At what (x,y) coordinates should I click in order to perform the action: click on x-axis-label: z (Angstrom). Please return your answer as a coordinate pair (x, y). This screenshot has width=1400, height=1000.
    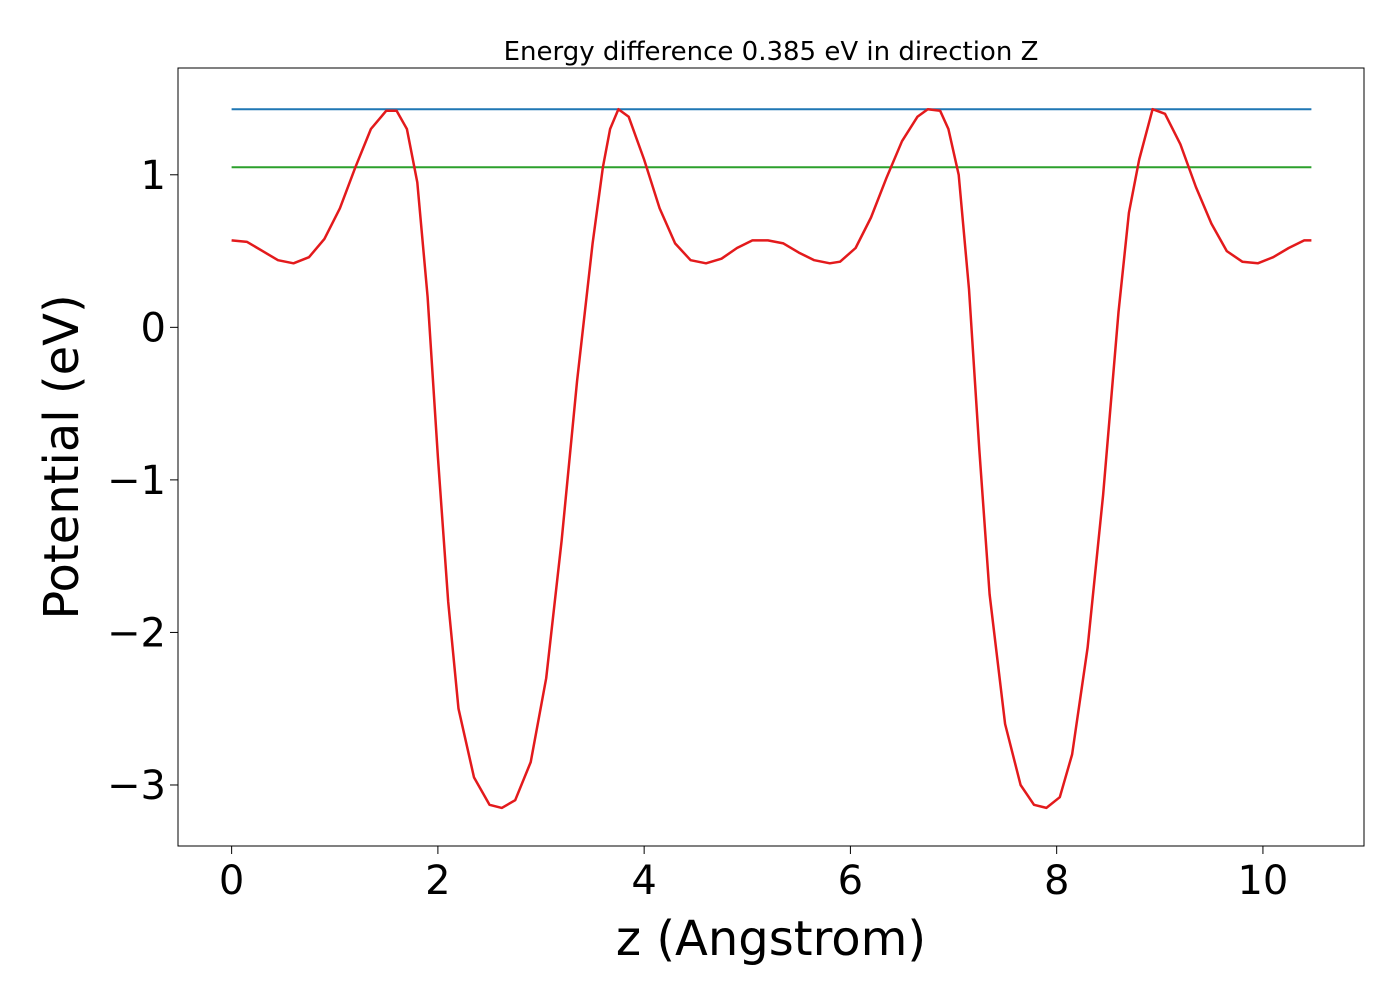
    Looking at the image, I should click on (771, 939).